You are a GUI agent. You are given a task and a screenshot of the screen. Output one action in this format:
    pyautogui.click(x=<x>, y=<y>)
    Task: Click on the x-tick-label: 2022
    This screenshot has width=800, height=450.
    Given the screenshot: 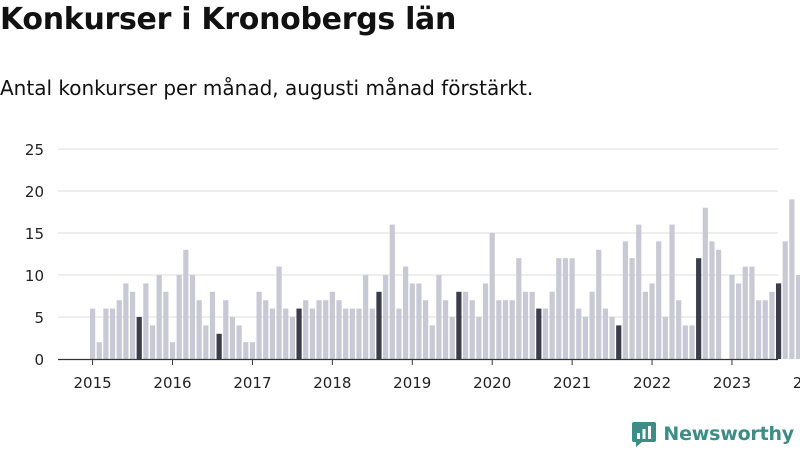 What is the action you would take?
    pyautogui.click(x=652, y=383)
    